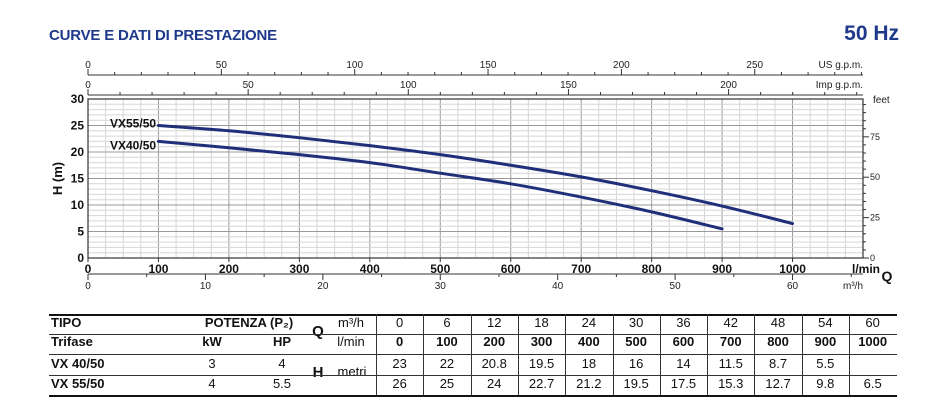 The width and height of the screenshot is (931, 418). I want to click on x-tick-label: 400, so click(370, 269).